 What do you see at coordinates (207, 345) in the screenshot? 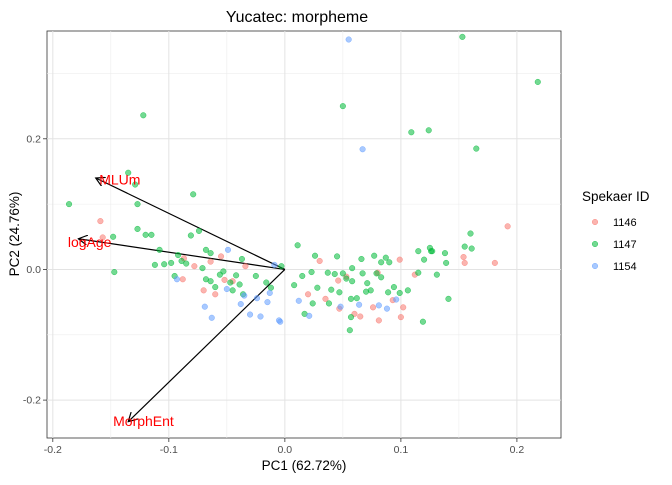
I see `loading-arrow-MorphEnt` at bounding box center [207, 345].